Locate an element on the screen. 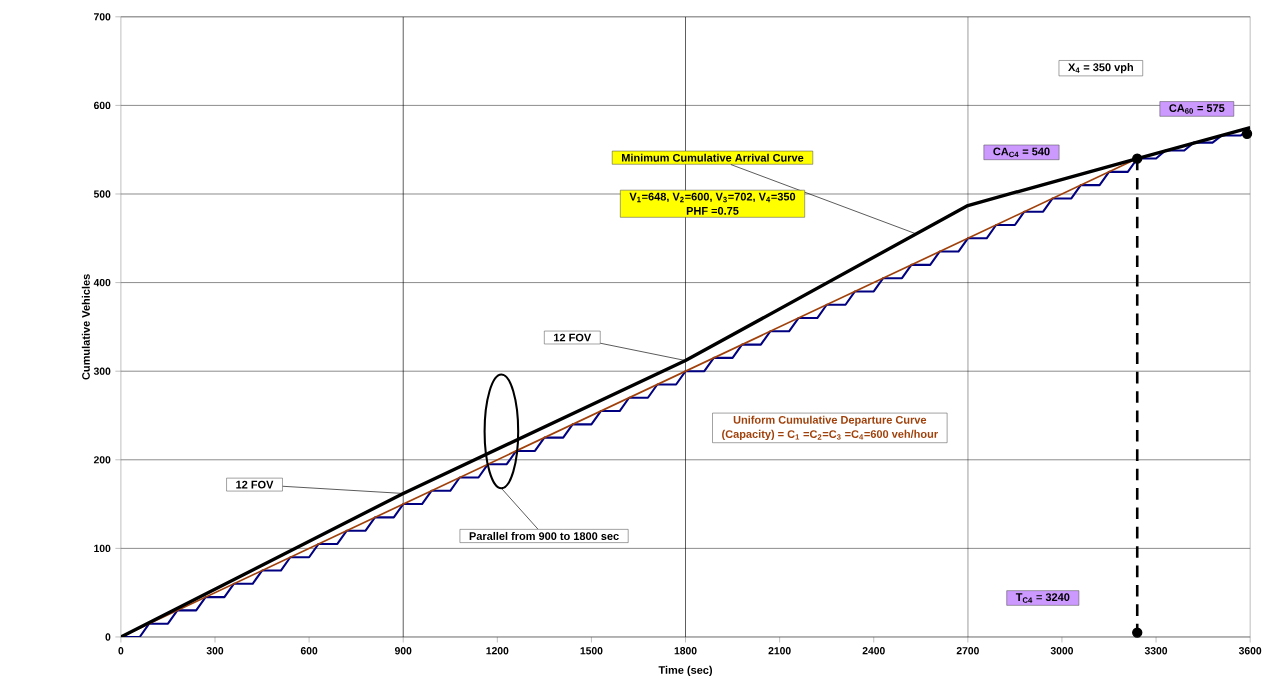 The width and height of the screenshot is (1276, 695). annotation: Parallel from 900 to 1800 sec is located at coordinates (544, 535).